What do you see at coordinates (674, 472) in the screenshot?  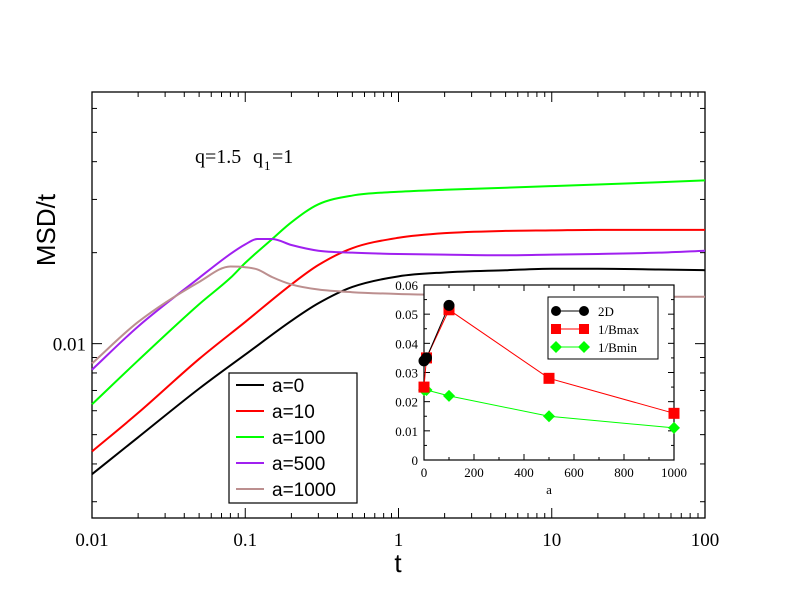 I see `inset-x-tick-label: 1000` at bounding box center [674, 472].